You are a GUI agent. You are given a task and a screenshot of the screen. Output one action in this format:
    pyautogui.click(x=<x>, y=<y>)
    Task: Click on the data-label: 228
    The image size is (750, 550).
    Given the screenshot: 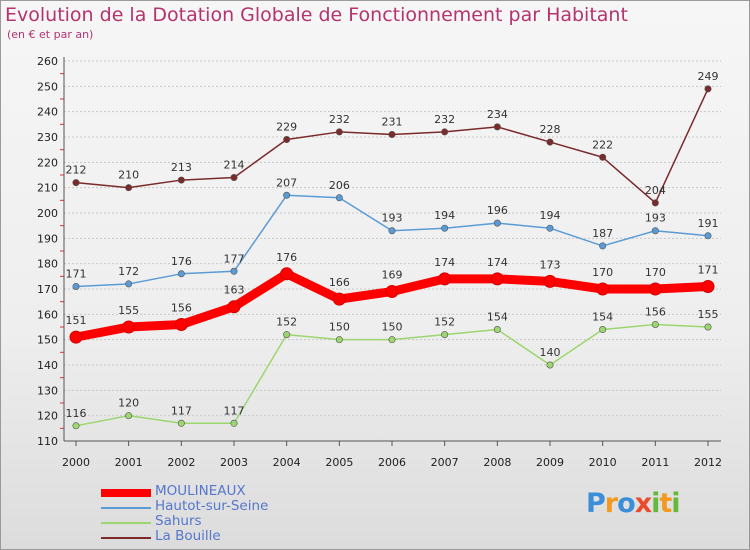 What is the action you would take?
    pyautogui.click(x=550, y=129)
    